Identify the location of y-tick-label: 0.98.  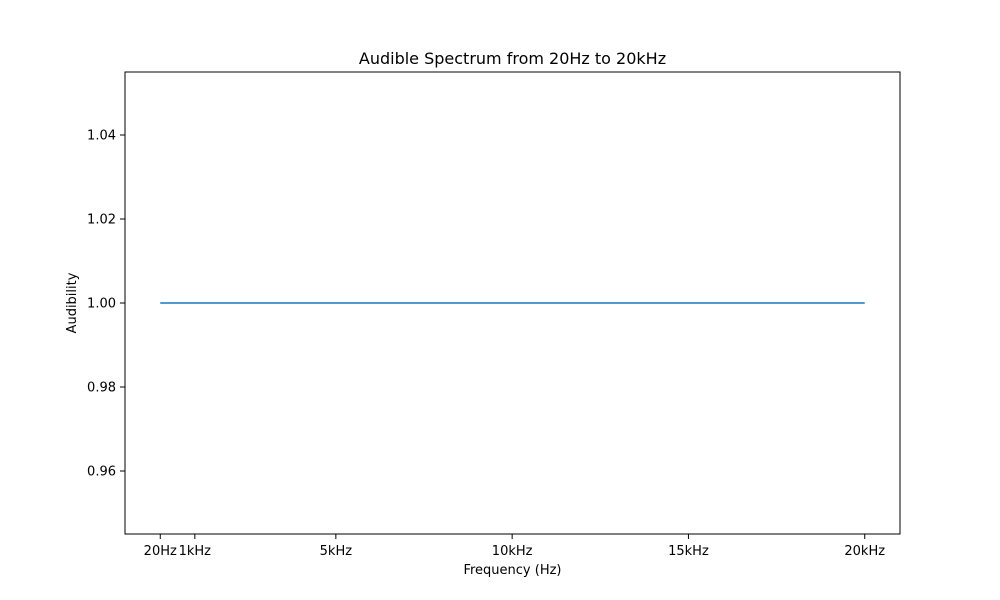
(101, 388).